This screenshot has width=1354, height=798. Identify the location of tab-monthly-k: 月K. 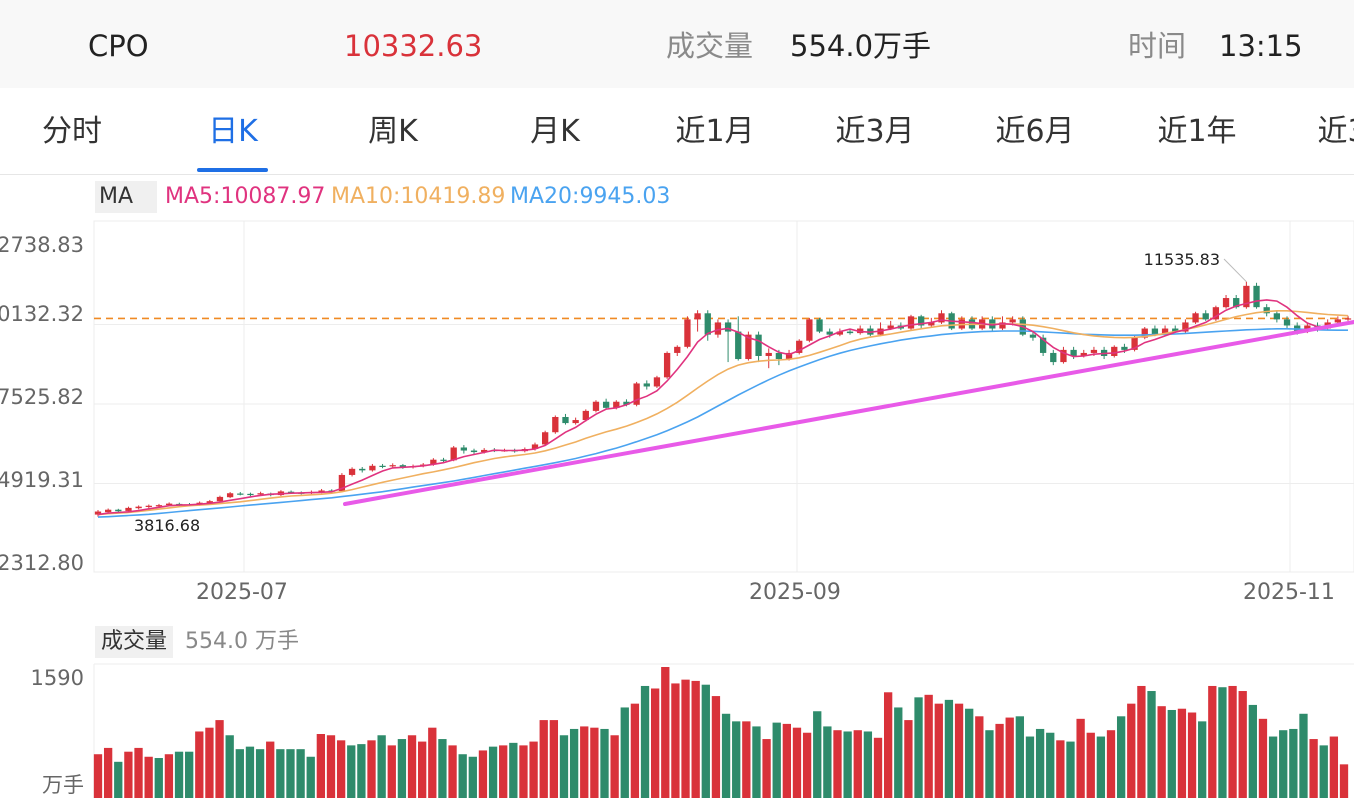
(555, 131).